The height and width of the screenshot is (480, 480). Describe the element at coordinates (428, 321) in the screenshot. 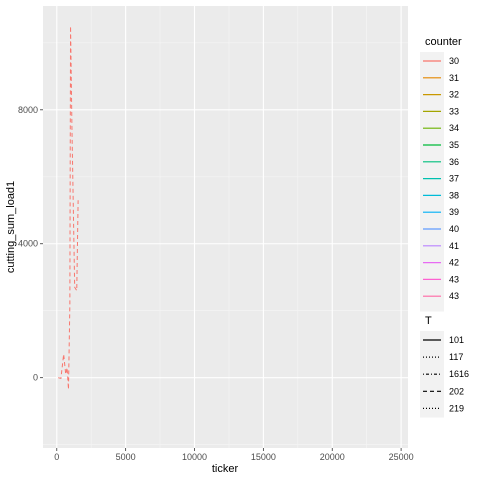

I see `legend-T-title: T` at that location.